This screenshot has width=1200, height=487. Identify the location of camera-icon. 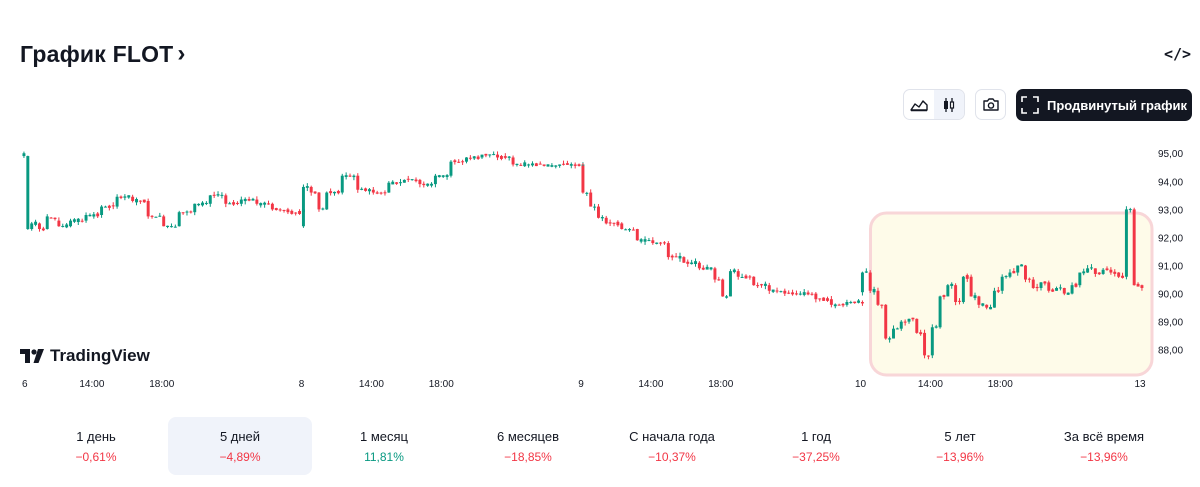
(990, 104).